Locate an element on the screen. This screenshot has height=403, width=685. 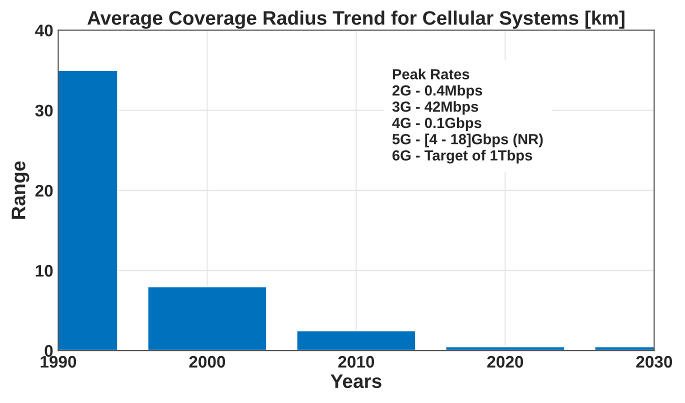
y-tick-label: 10 is located at coordinates (44, 270).